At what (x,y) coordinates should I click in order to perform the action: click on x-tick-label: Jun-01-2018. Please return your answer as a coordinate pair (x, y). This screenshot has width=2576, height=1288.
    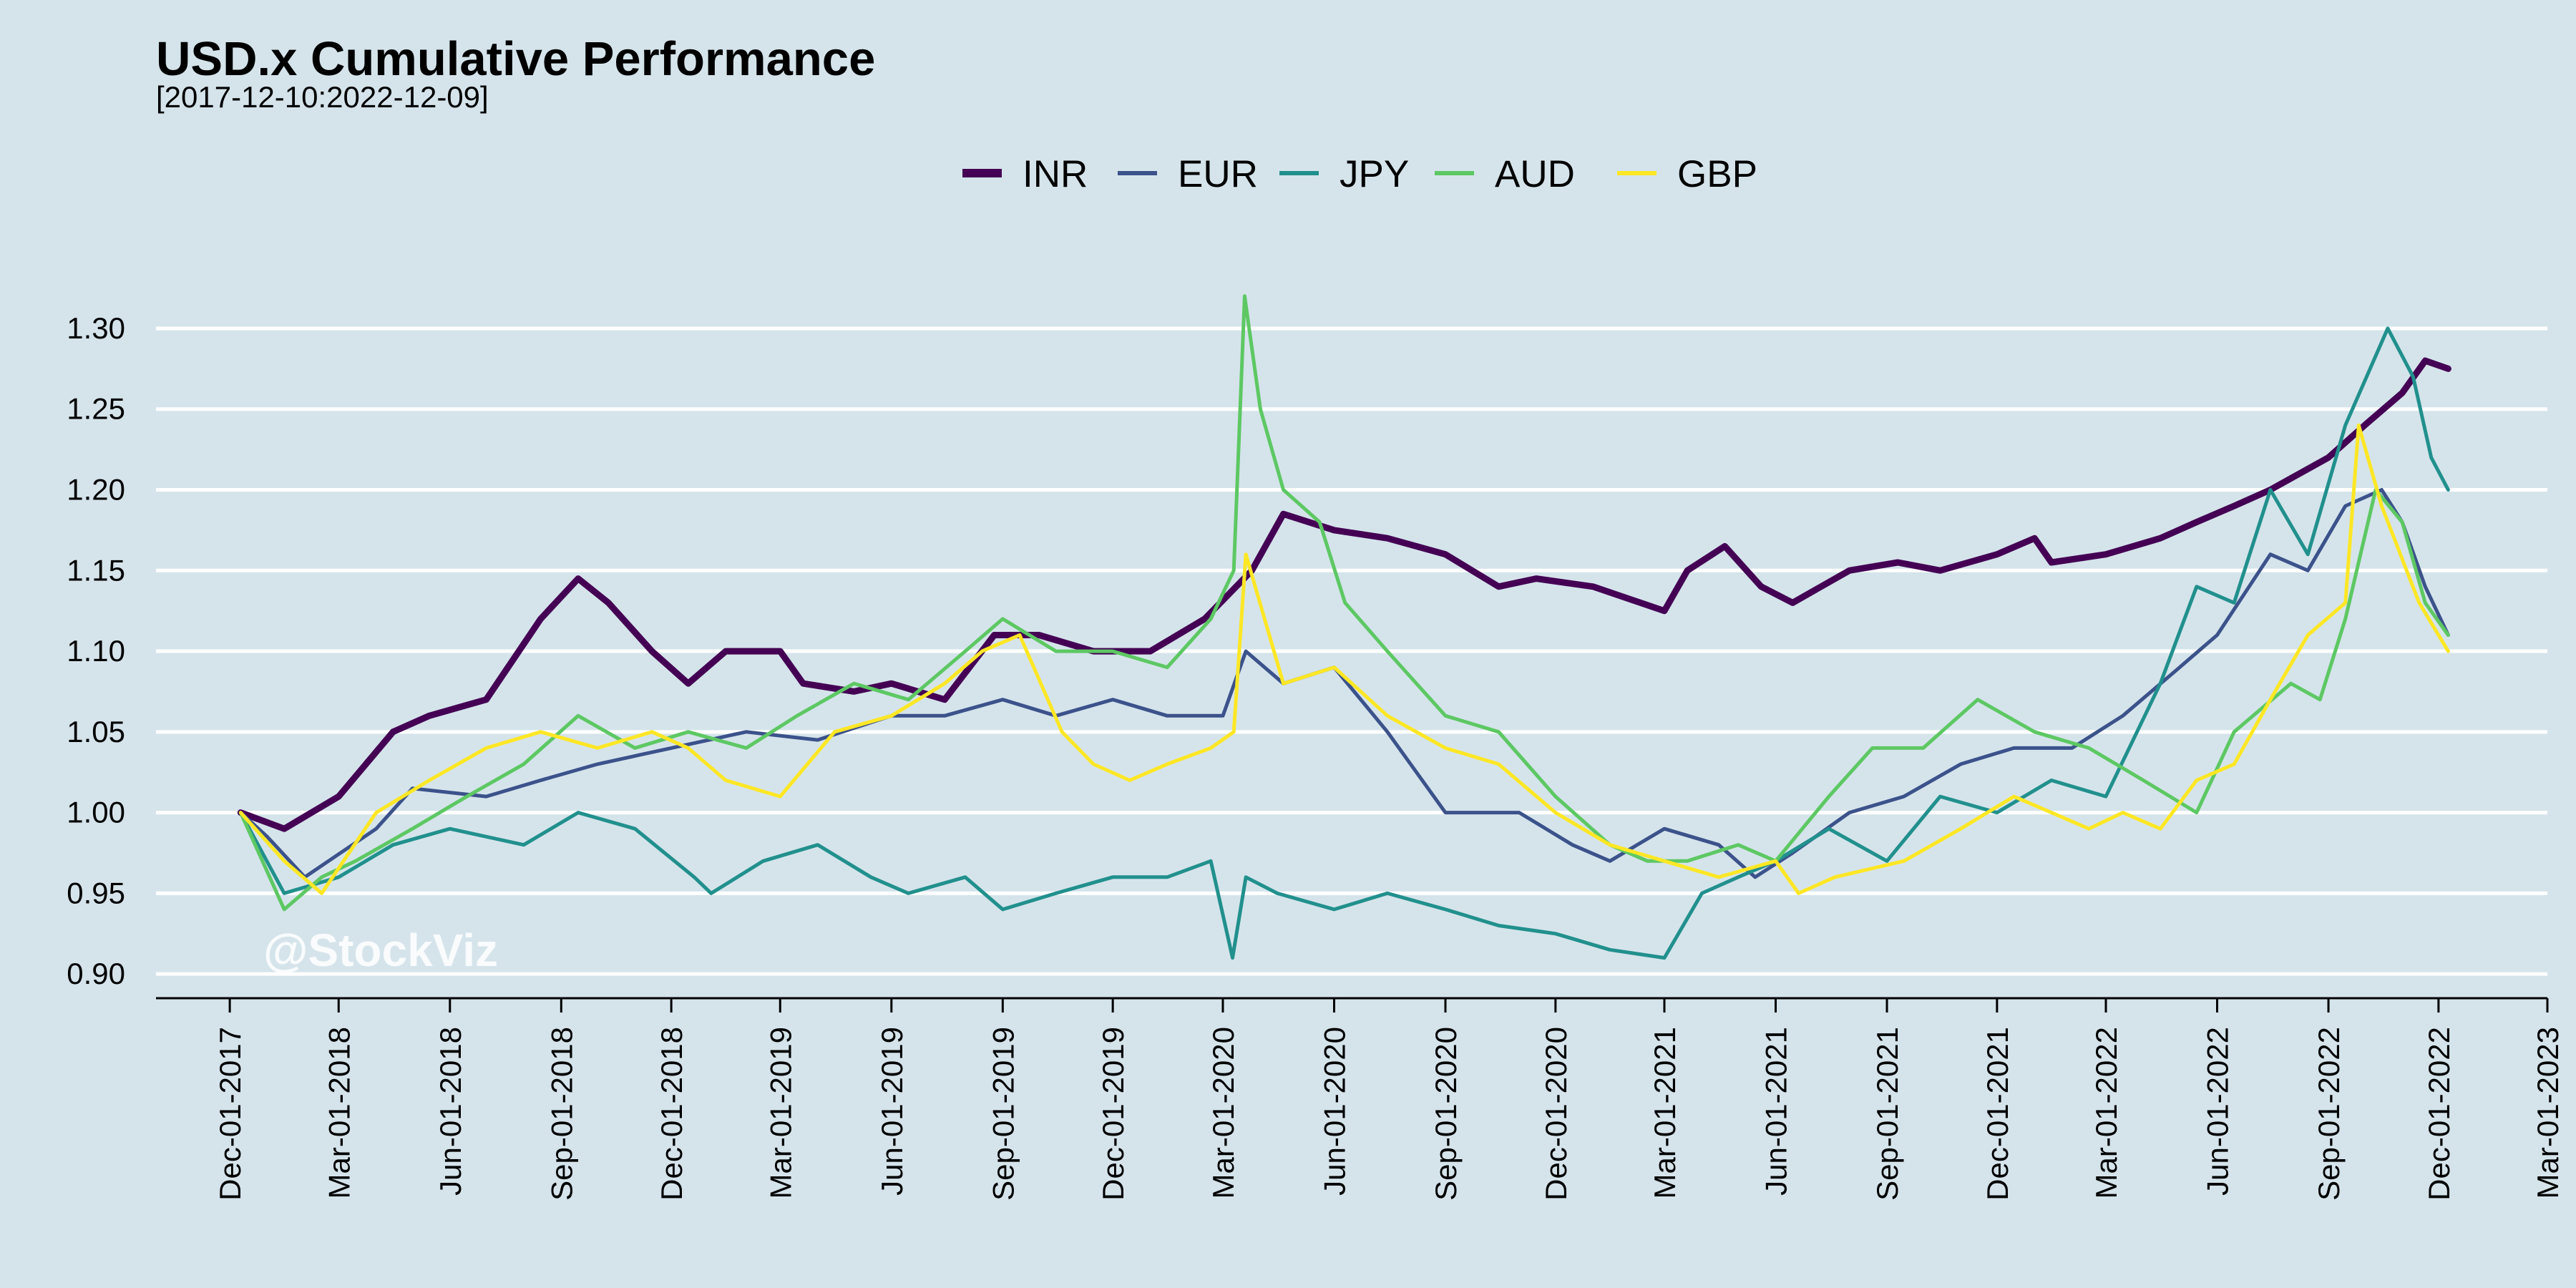
    Looking at the image, I should click on (450, 1111).